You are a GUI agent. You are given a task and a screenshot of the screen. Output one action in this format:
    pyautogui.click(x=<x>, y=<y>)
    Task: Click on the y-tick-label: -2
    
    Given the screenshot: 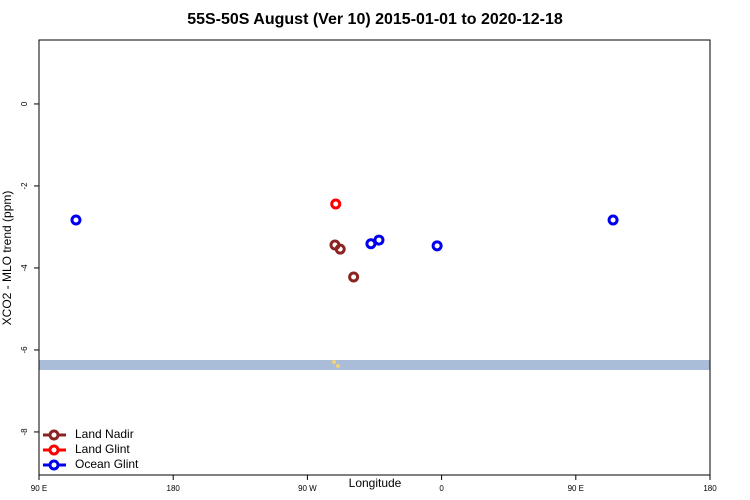 What is the action you would take?
    pyautogui.click(x=24, y=186)
    